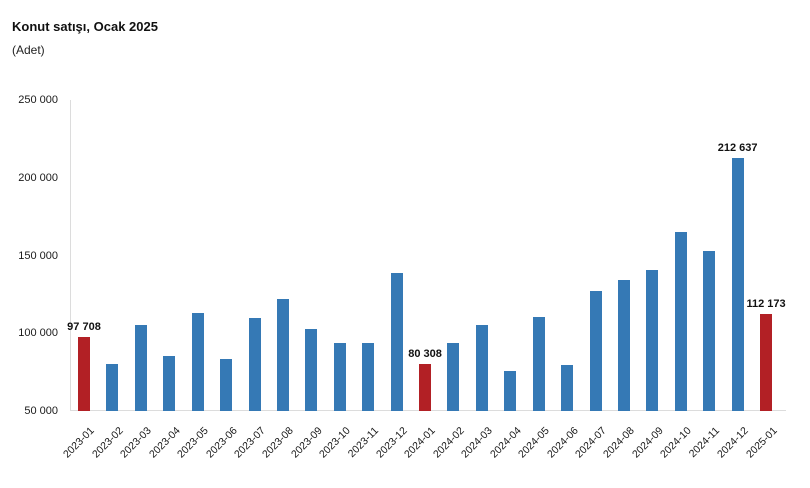 The image size is (810, 488). What do you see at coordinates (85, 26) in the screenshot?
I see `chart-title: Konut satışı, Ocak 2025` at bounding box center [85, 26].